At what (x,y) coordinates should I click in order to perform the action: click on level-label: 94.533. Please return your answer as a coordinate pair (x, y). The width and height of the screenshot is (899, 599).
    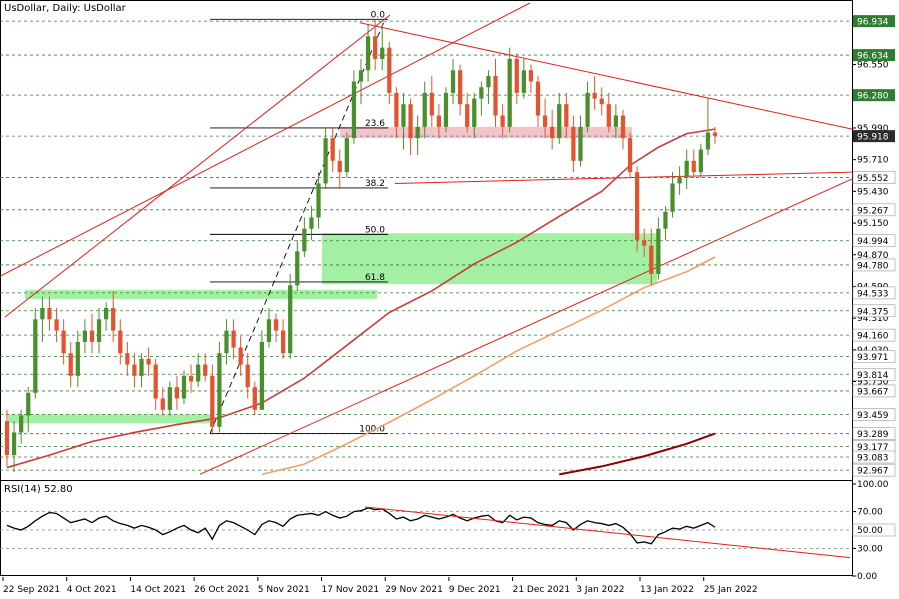
    Looking at the image, I should click on (873, 294).